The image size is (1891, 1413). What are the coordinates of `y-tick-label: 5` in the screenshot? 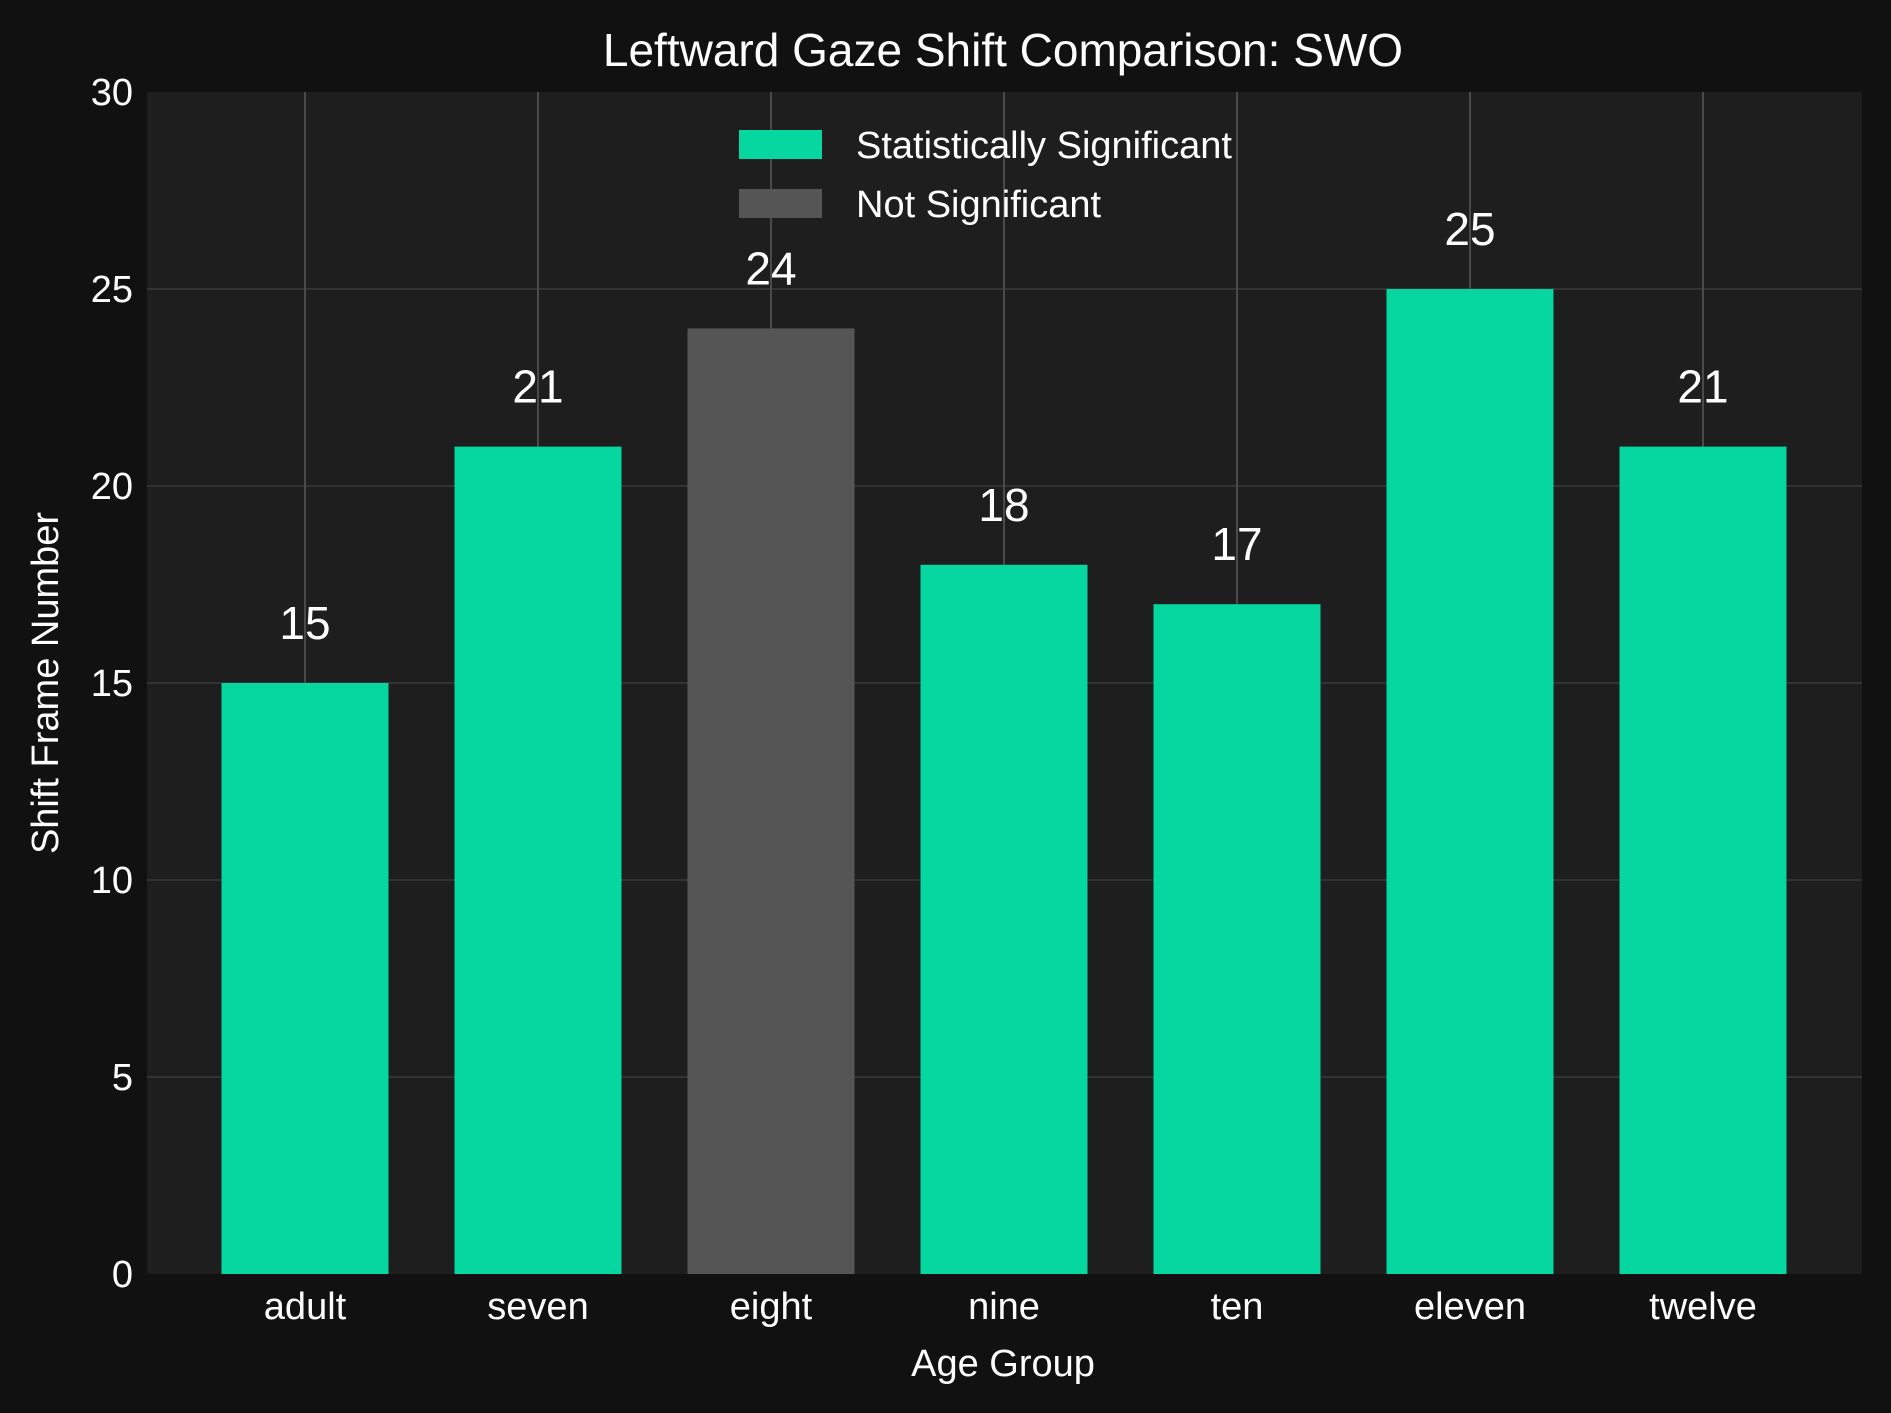 It's located at (122, 1078).